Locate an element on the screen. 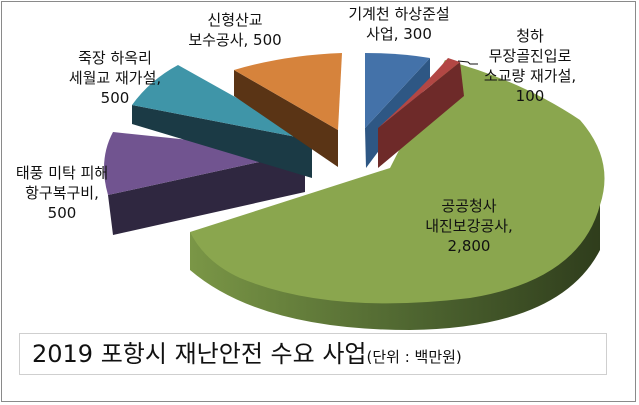  label-hyeongsan-bridge: 신형산교 보수공사, 500 is located at coordinates (235, 30).